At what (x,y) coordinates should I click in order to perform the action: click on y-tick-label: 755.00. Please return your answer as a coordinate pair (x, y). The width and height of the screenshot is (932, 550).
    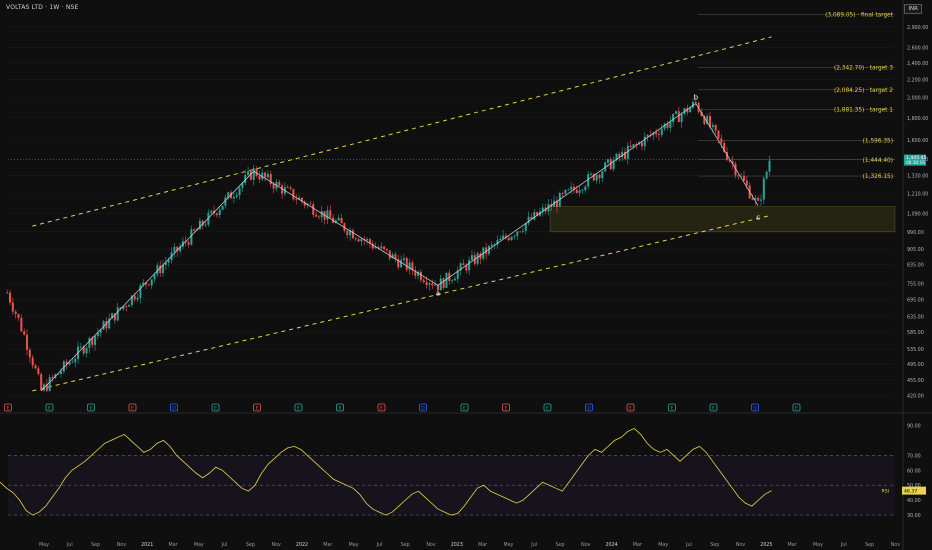
    Looking at the image, I should click on (915, 285).